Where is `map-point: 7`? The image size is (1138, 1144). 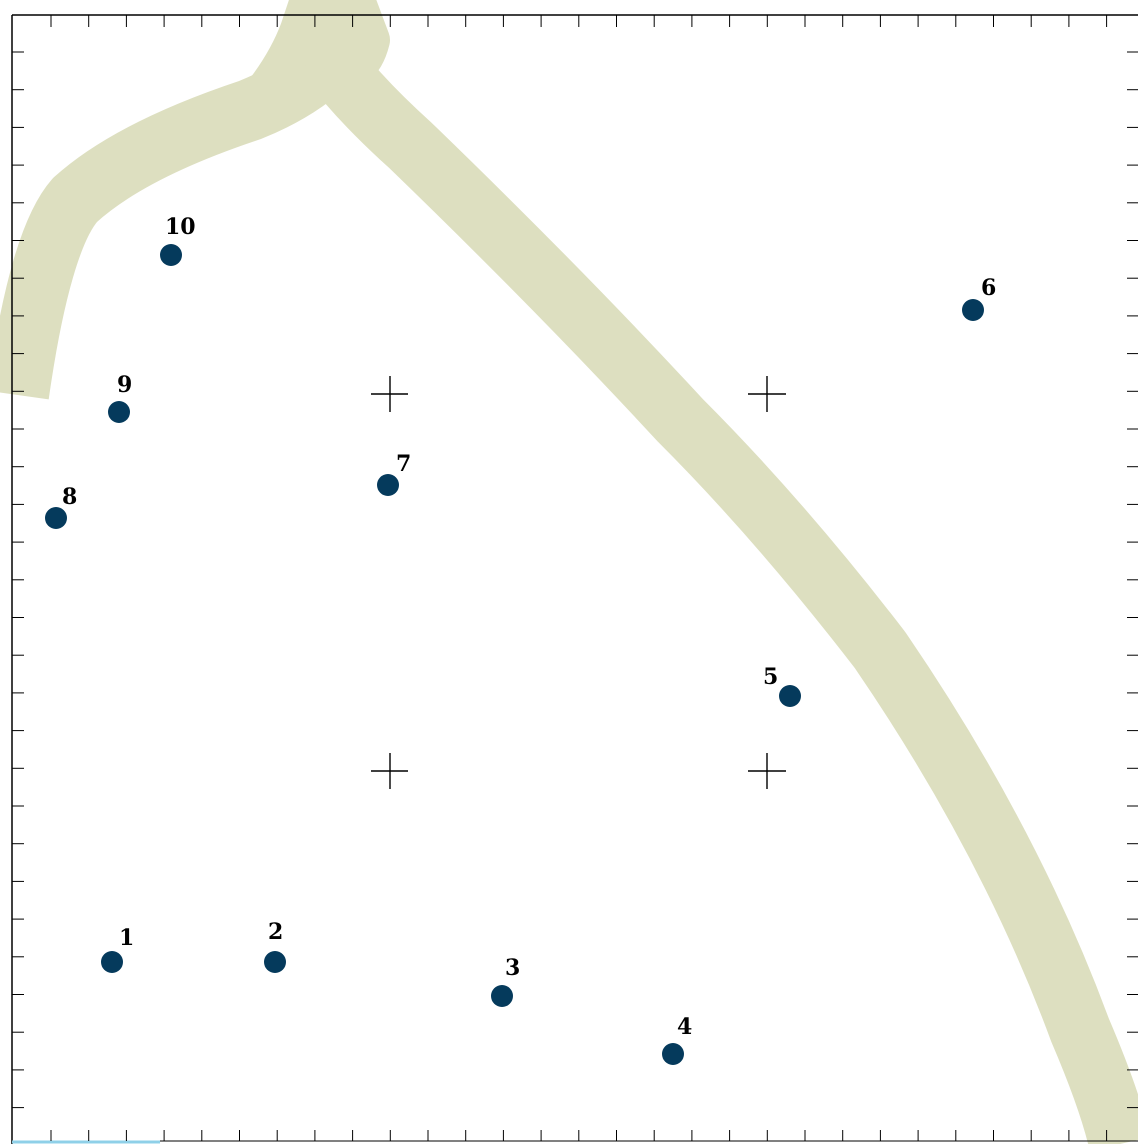
map-point: 7 is located at coordinates (394, 473).